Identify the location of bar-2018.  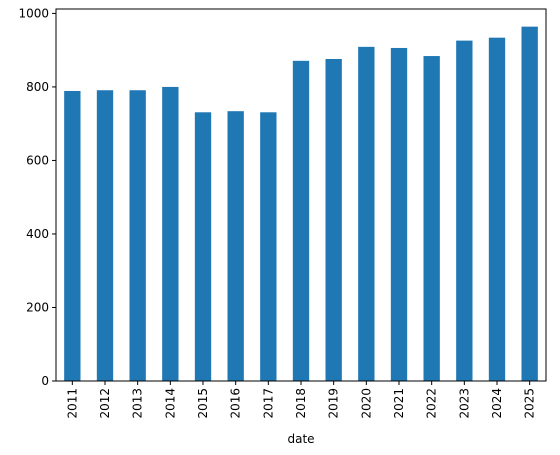
(301, 220).